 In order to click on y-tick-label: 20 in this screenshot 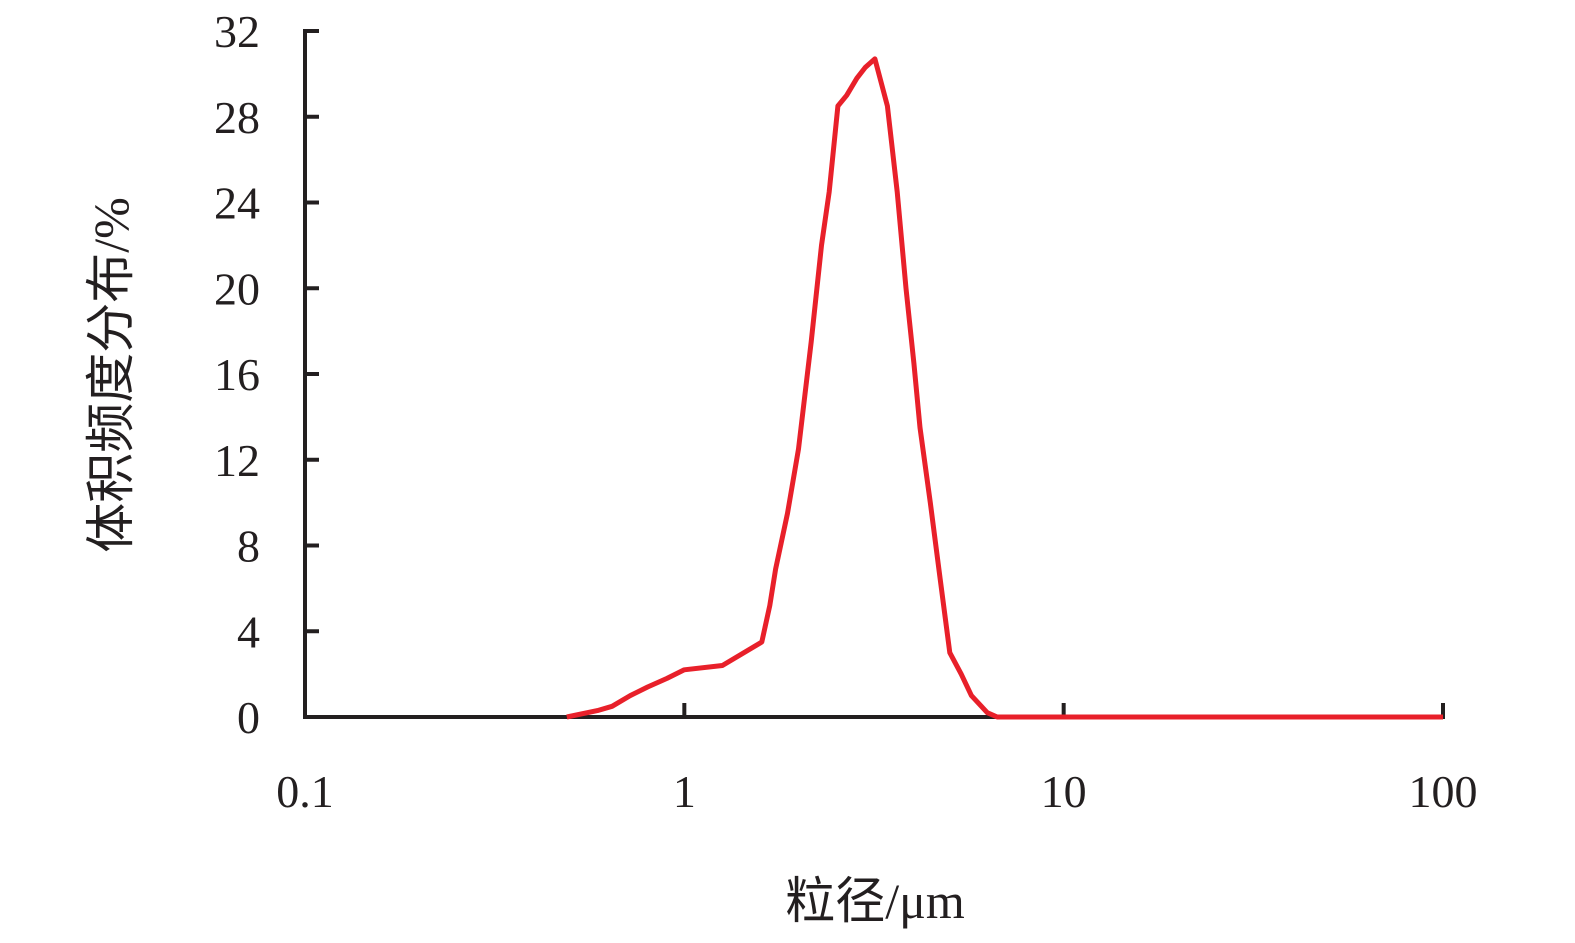, I will do `click(237, 288)`.